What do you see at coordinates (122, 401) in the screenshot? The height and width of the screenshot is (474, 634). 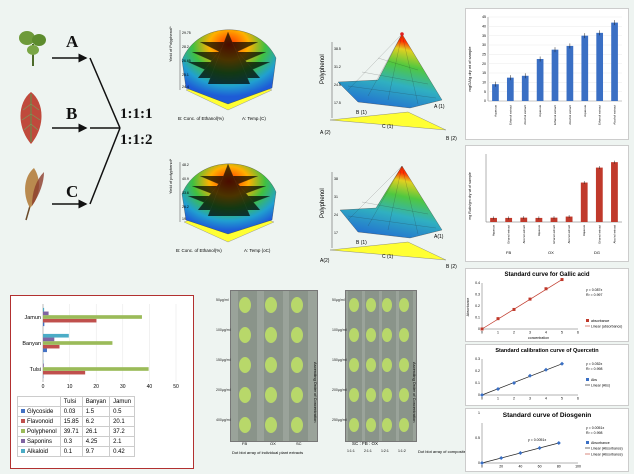 I see `table-header-cell: Jamun` at bounding box center [122, 401].